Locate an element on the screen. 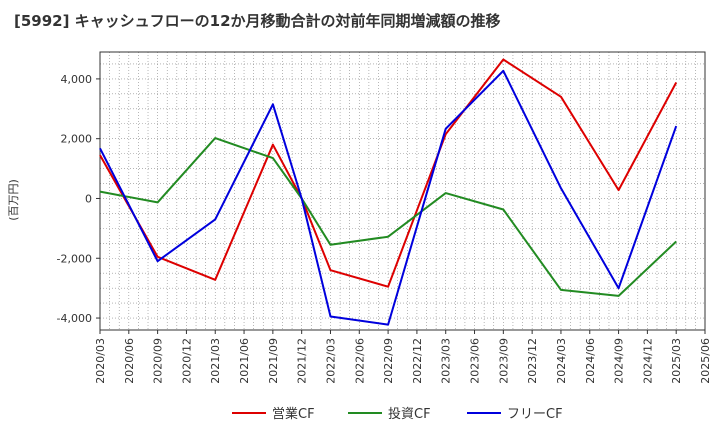 This screenshot has height=440, width=720. x-tick-label: 2024/09 is located at coordinates (619, 361).